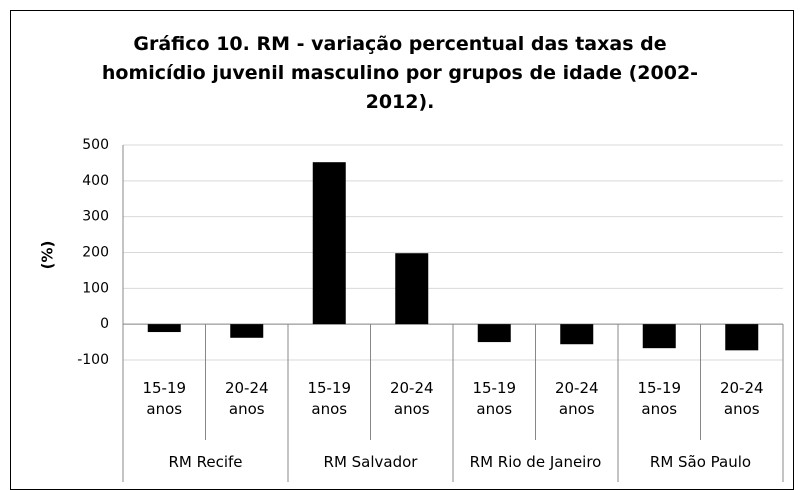  What do you see at coordinates (104, 324) in the screenshot?
I see `y-tick-label: 0` at bounding box center [104, 324].